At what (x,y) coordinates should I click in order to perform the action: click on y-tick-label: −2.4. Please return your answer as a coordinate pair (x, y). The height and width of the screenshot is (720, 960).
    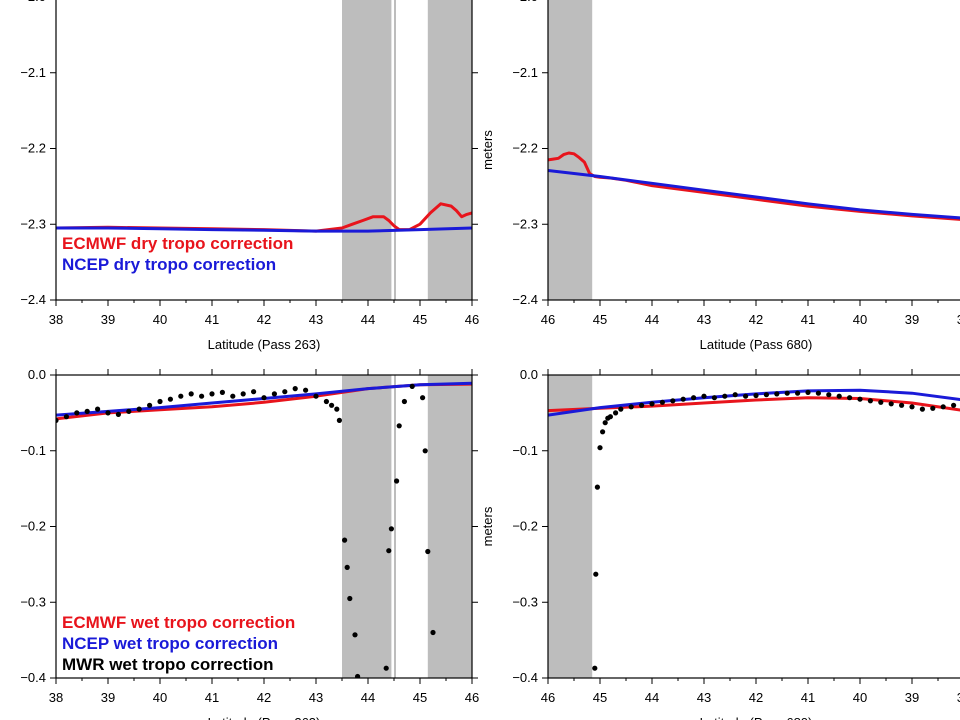
    Looking at the image, I should click on (33, 299).